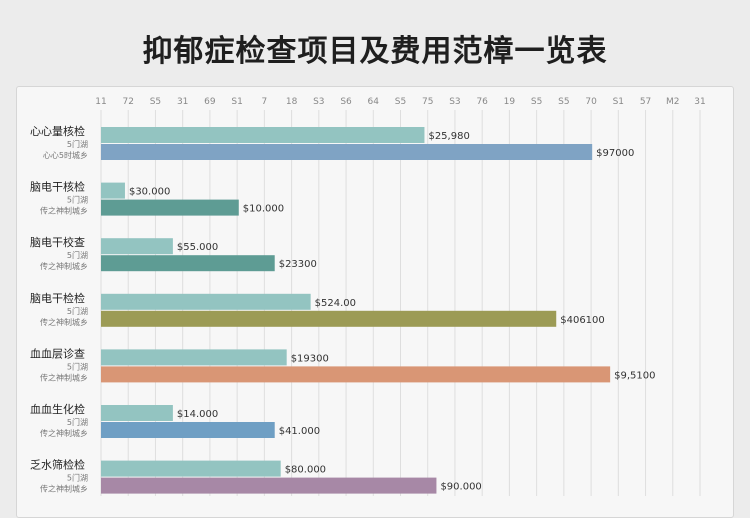 The width and height of the screenshot is (750, 518). Describe the element at coordinates (346, 102) in the screenshot. I see `x-tick-label: S6` at that location.